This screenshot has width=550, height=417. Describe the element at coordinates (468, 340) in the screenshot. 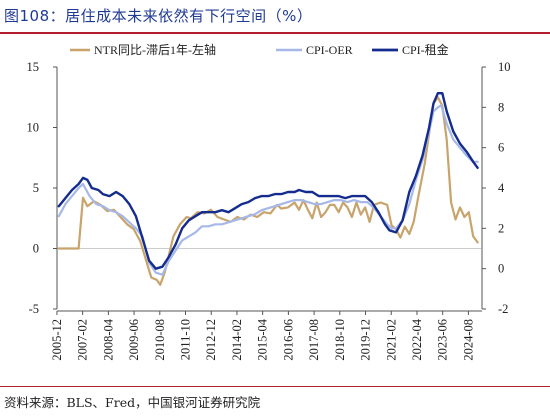

I see `x-axis-tick-label: 2024-08` at that location.